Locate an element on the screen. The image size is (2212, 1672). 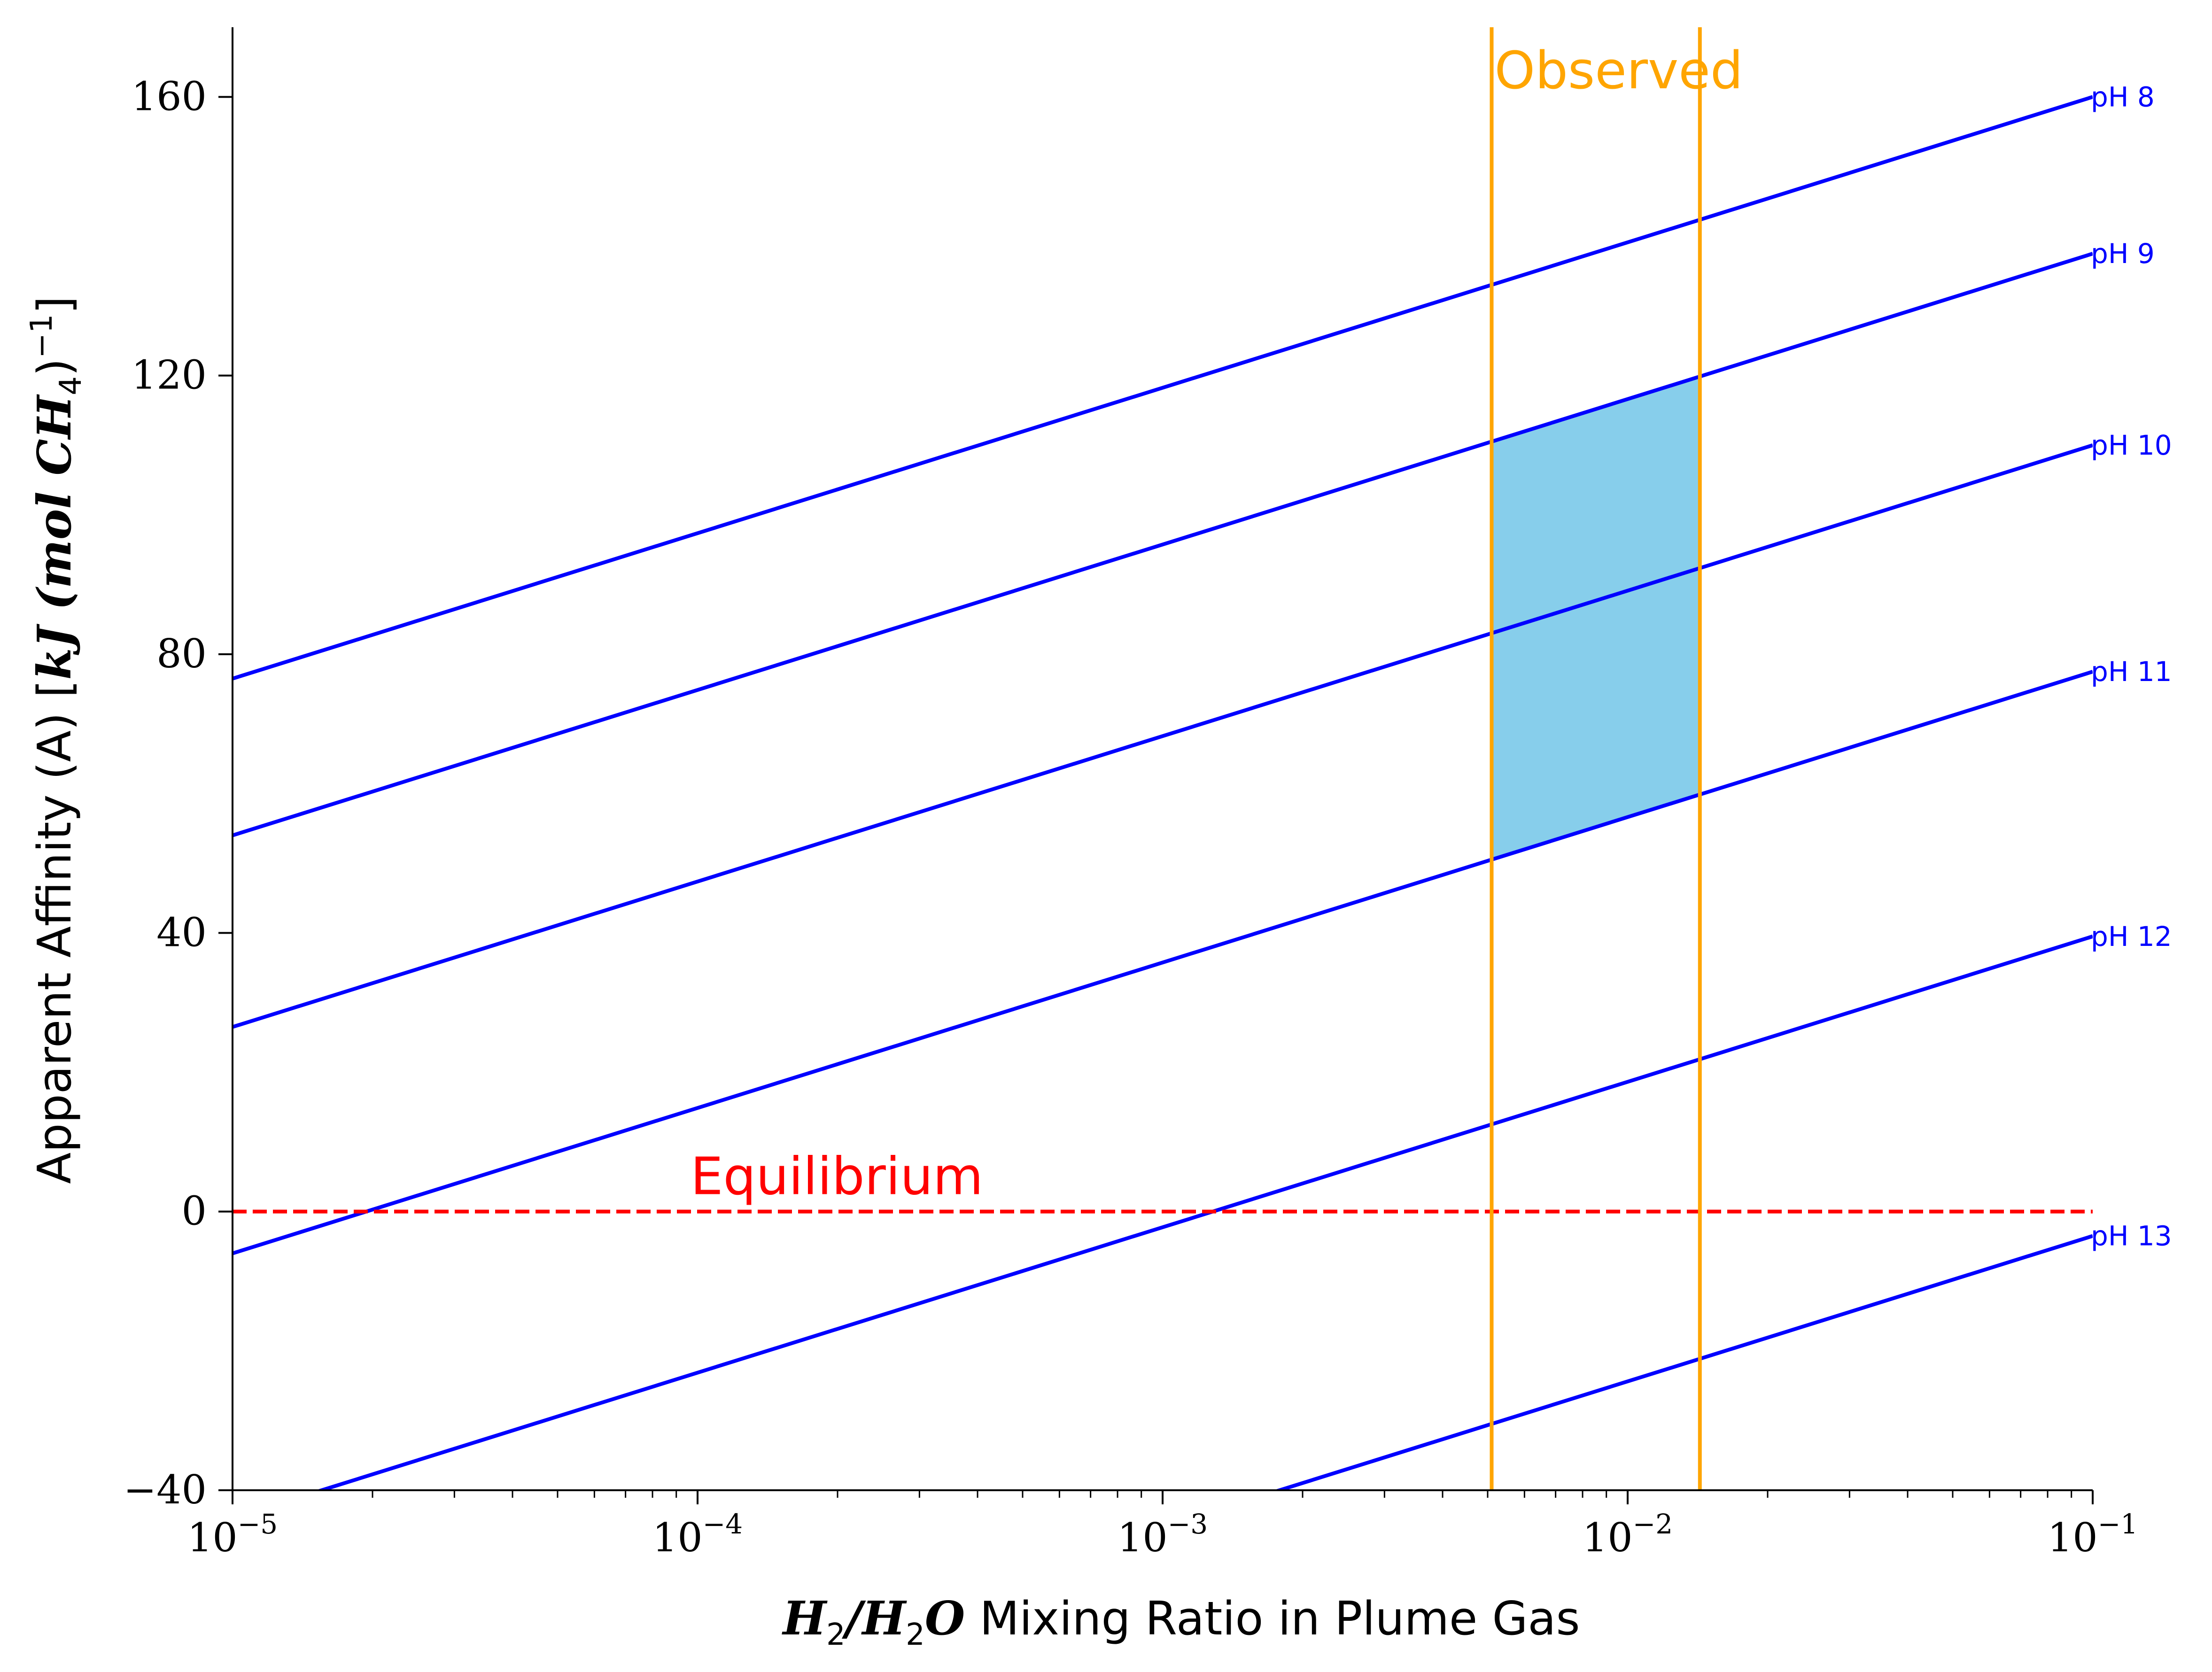
y-tick-label-5: 120 is located at coordinates (169, 375).